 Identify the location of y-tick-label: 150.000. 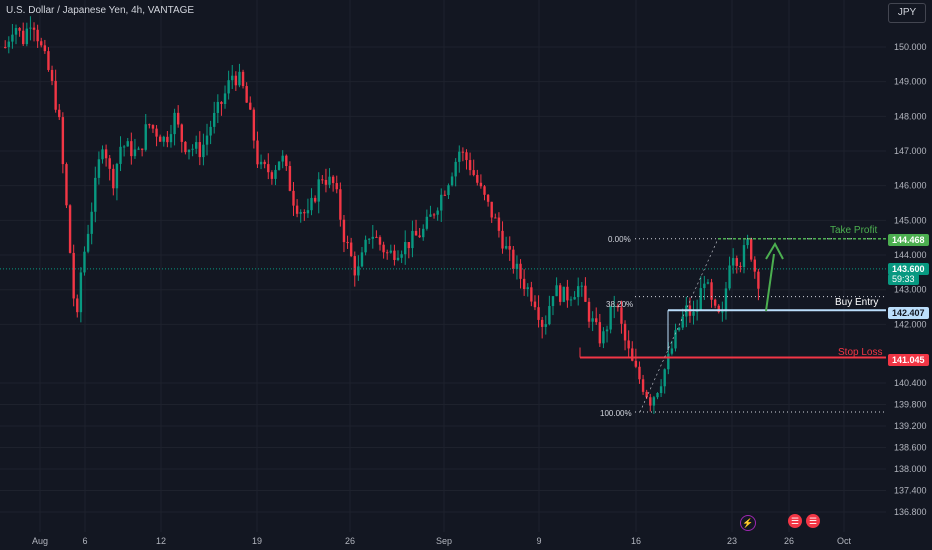
(910, 47).